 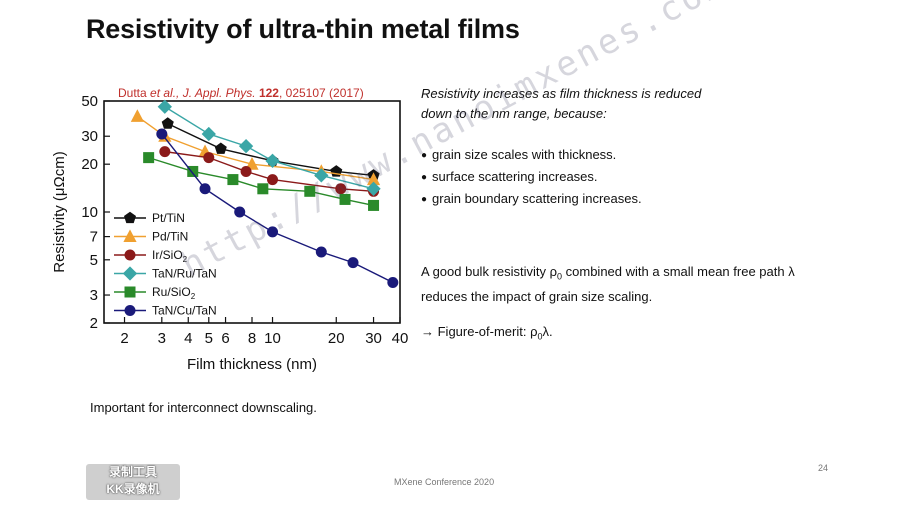 What do you see at coordinates (531, 156) in the screenshot?
I see `reason-item: grain size scales with thickness.` at bounding box center [531, 156].